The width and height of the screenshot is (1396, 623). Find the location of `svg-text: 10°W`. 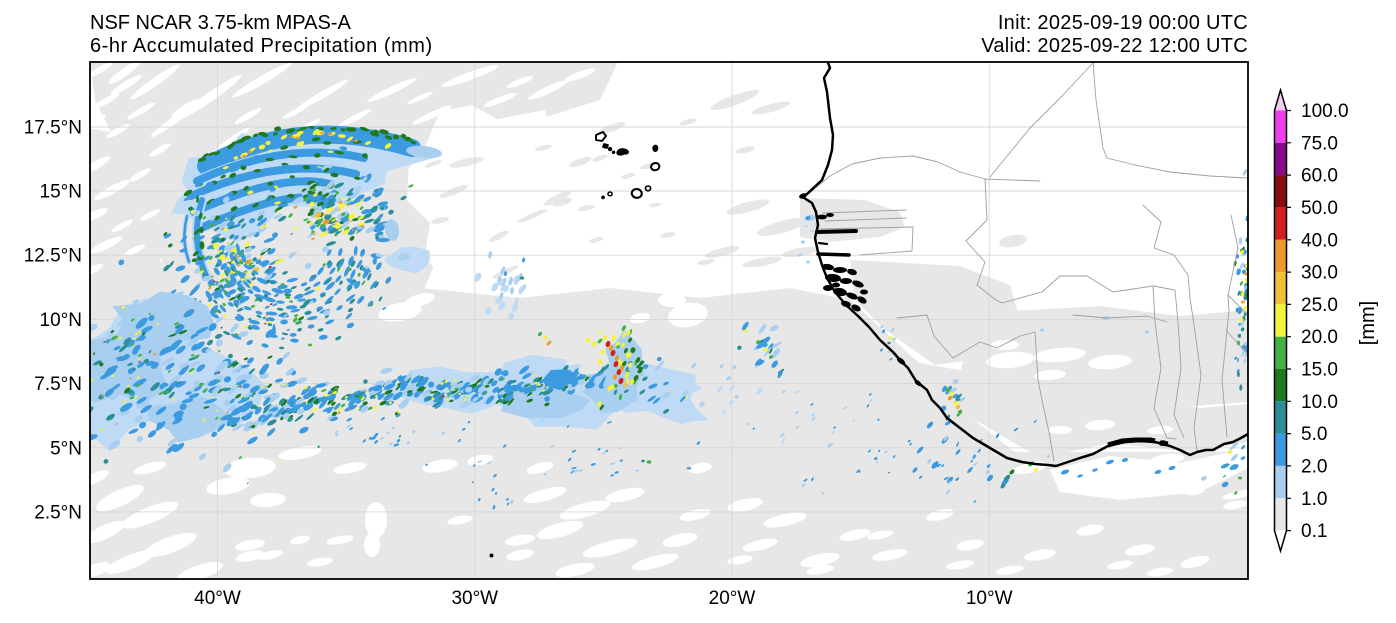

svg-text: 10°W is located at coordinates (989, 598).